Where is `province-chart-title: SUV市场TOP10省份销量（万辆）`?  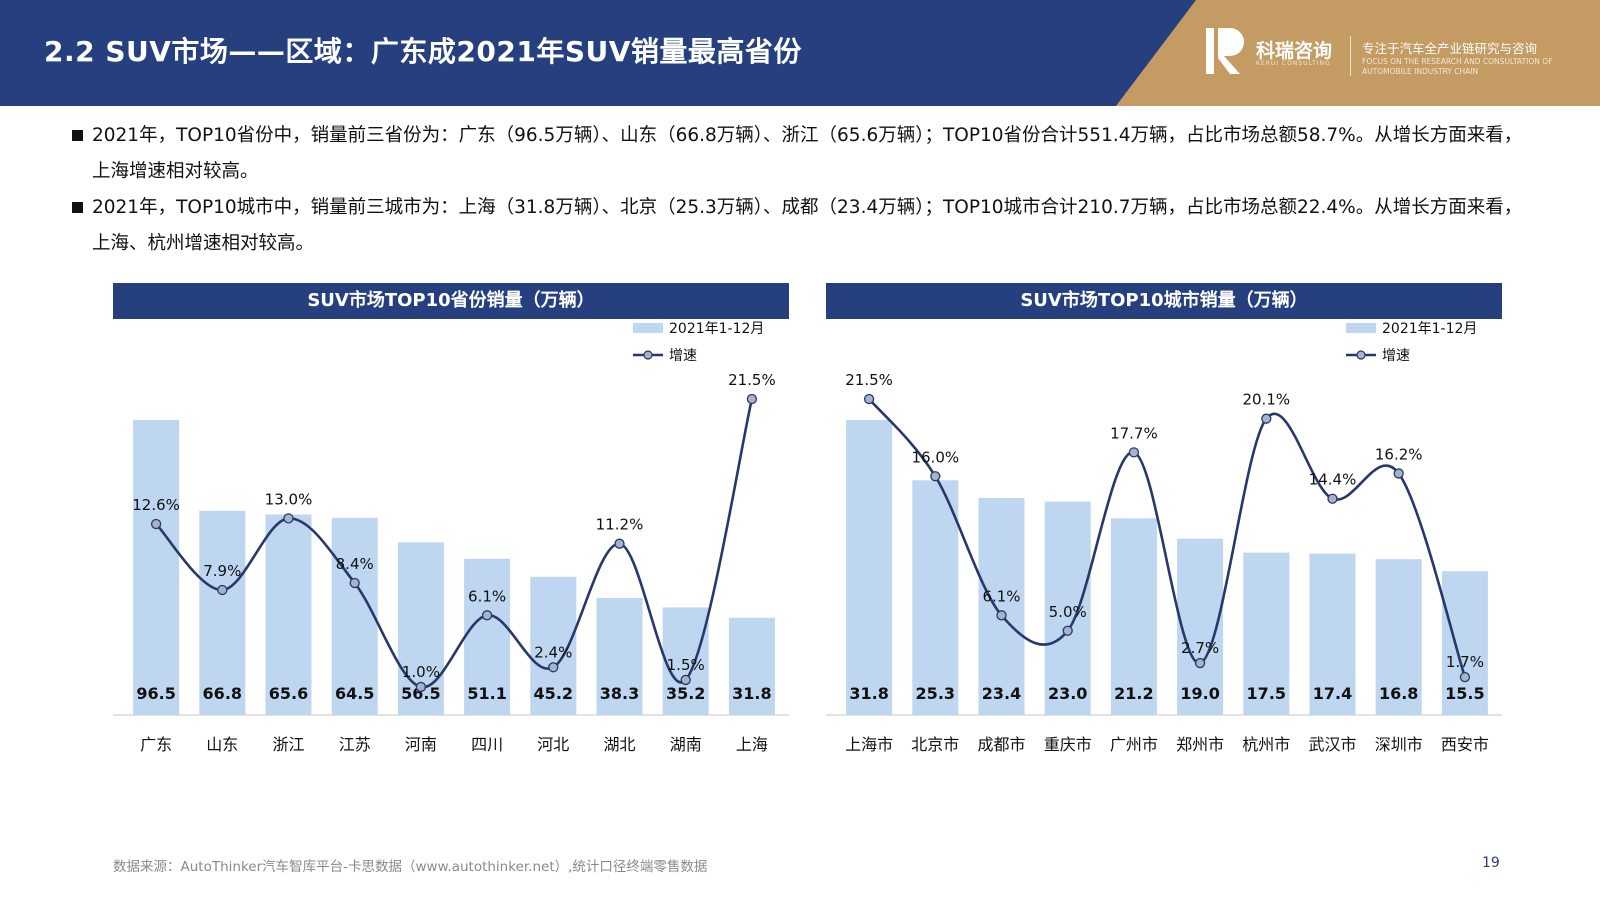
province-chart-title: SUV市场TOP10省份销量（万辆） is located at coordinates (451, 301).